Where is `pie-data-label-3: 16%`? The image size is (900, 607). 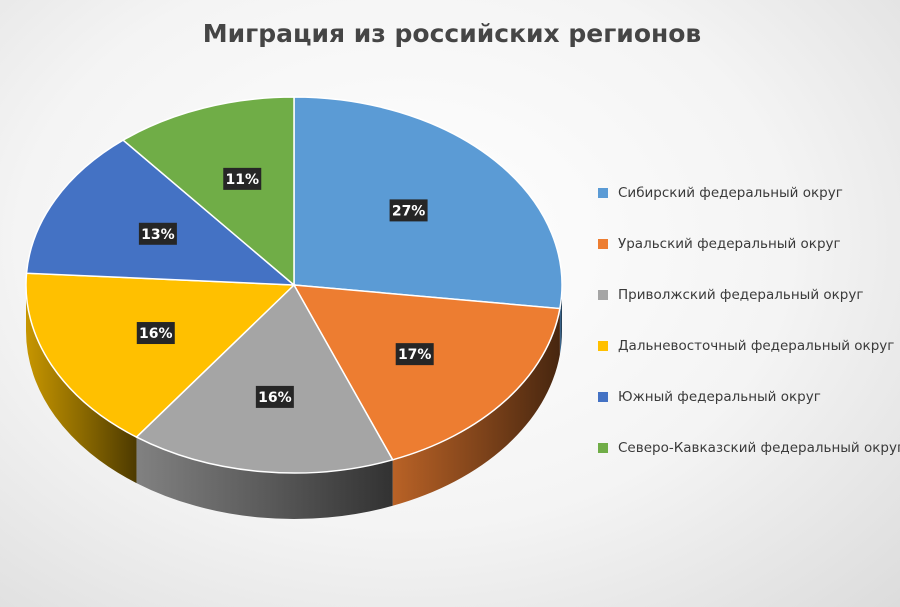 pie-data-label-3: 16% is located at coordinates (155, 333).